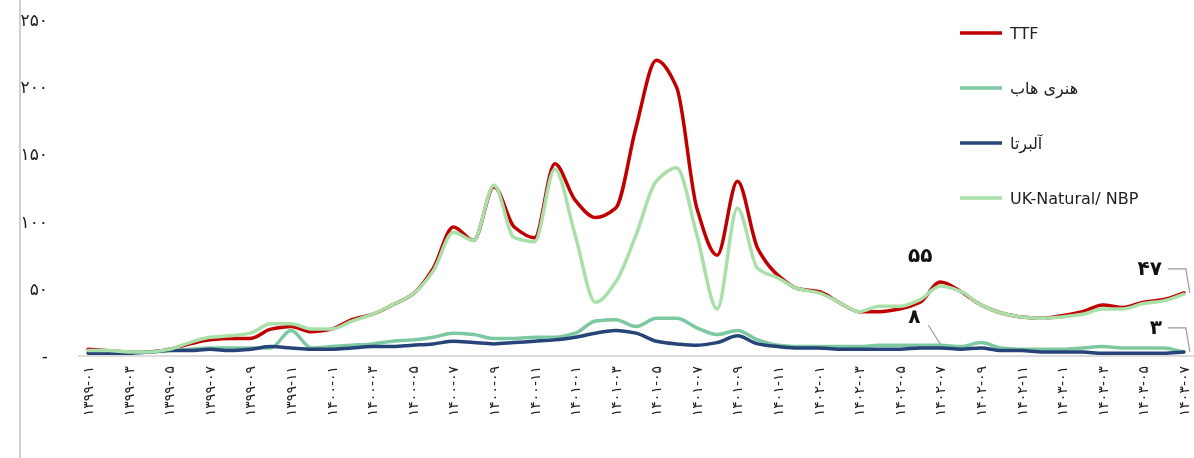  I want to click on y-tick-label: ۱۰۰, so click(34, 221).